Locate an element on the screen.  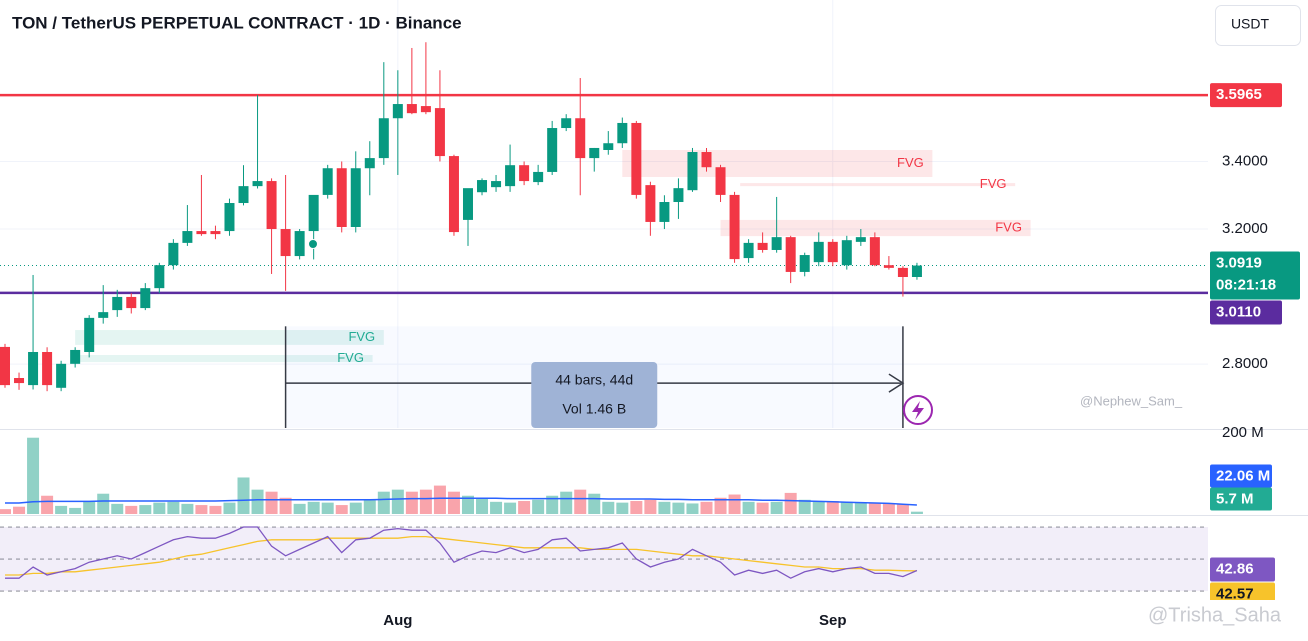
measure-arrowhead is located at coordinates (896, 383).